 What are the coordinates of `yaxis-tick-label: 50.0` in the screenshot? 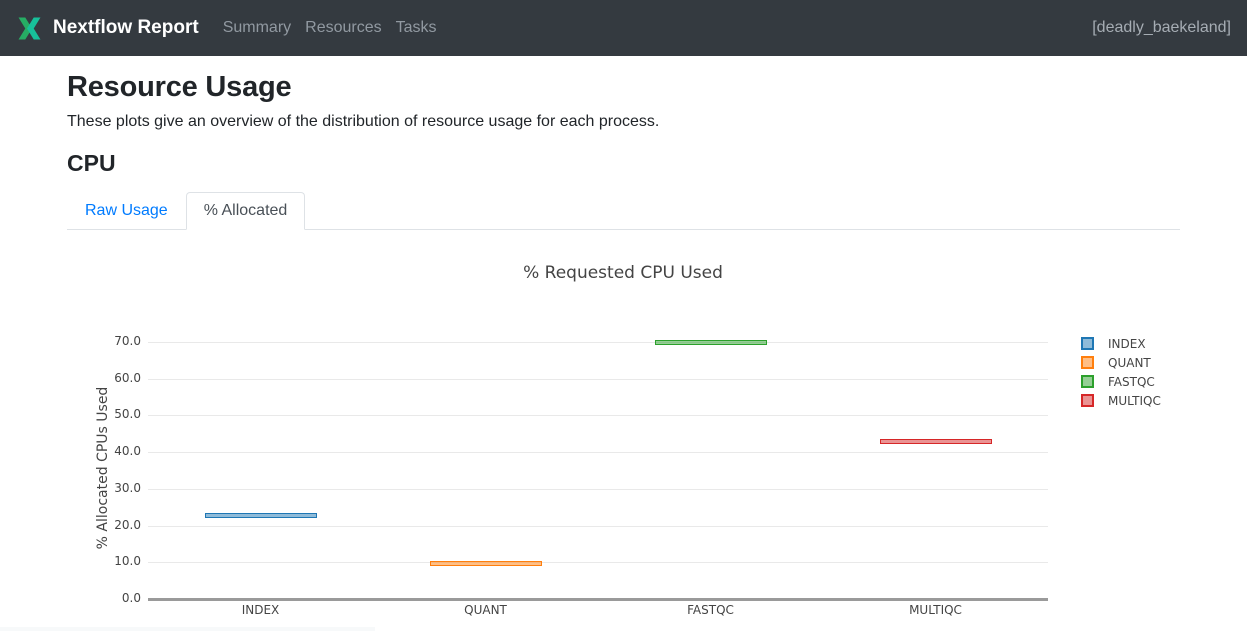 It's located at (127, 414).